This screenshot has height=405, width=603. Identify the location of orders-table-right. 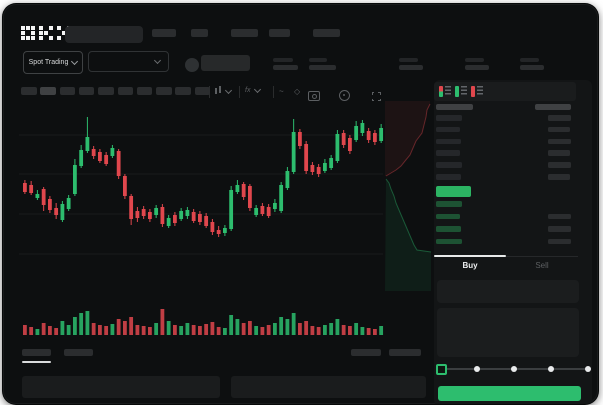
(328, 387).